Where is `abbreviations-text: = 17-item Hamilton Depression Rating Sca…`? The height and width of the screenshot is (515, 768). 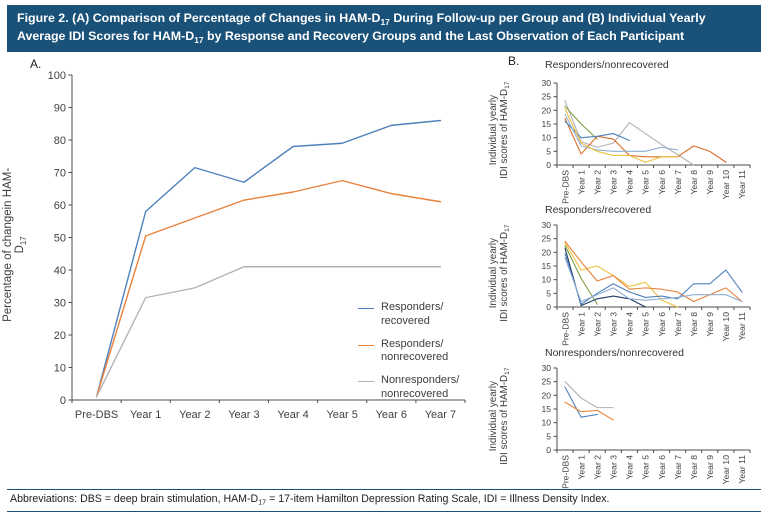
abbreviations-text: = 17-item Hamilton Depression Rating Sca… is located at coordinates (438, 499).